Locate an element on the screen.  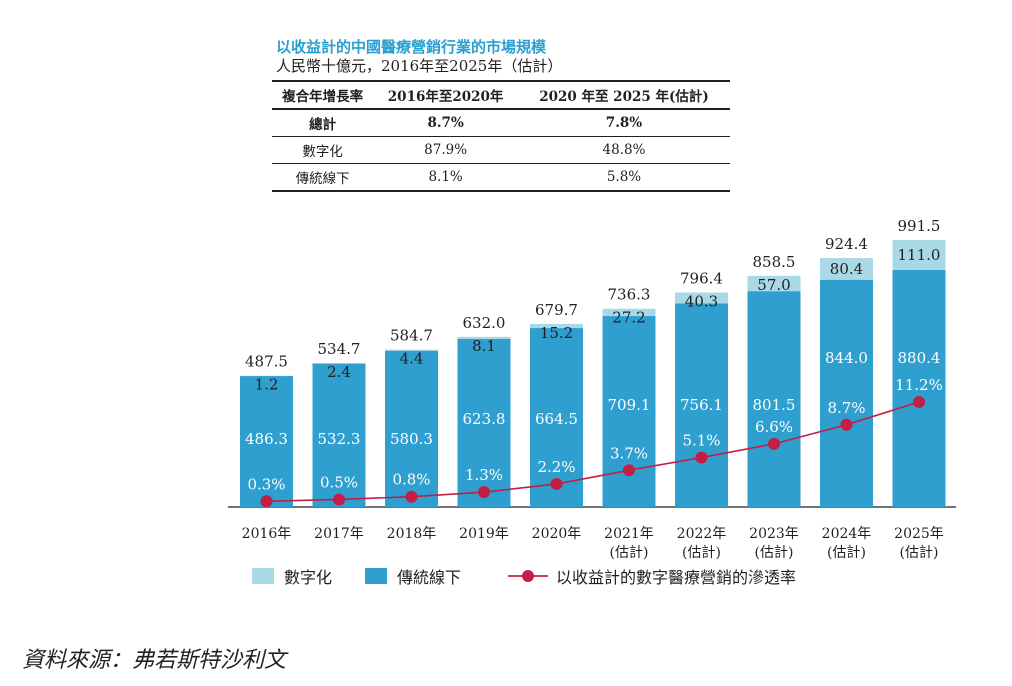
x-tick-label: 2016年 is located at coordinates (267, 534).